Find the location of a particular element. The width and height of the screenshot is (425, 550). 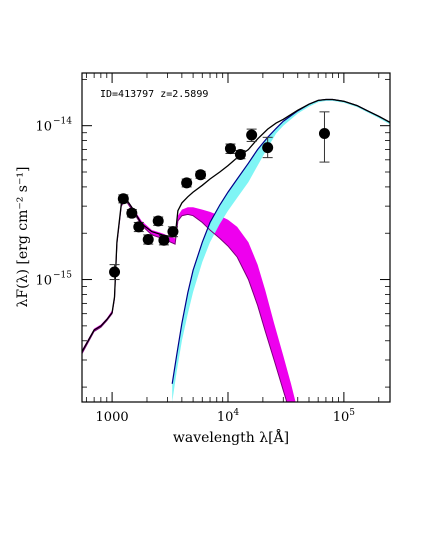

y-tick-exponent: −14 is located at coordinates (62, 122).